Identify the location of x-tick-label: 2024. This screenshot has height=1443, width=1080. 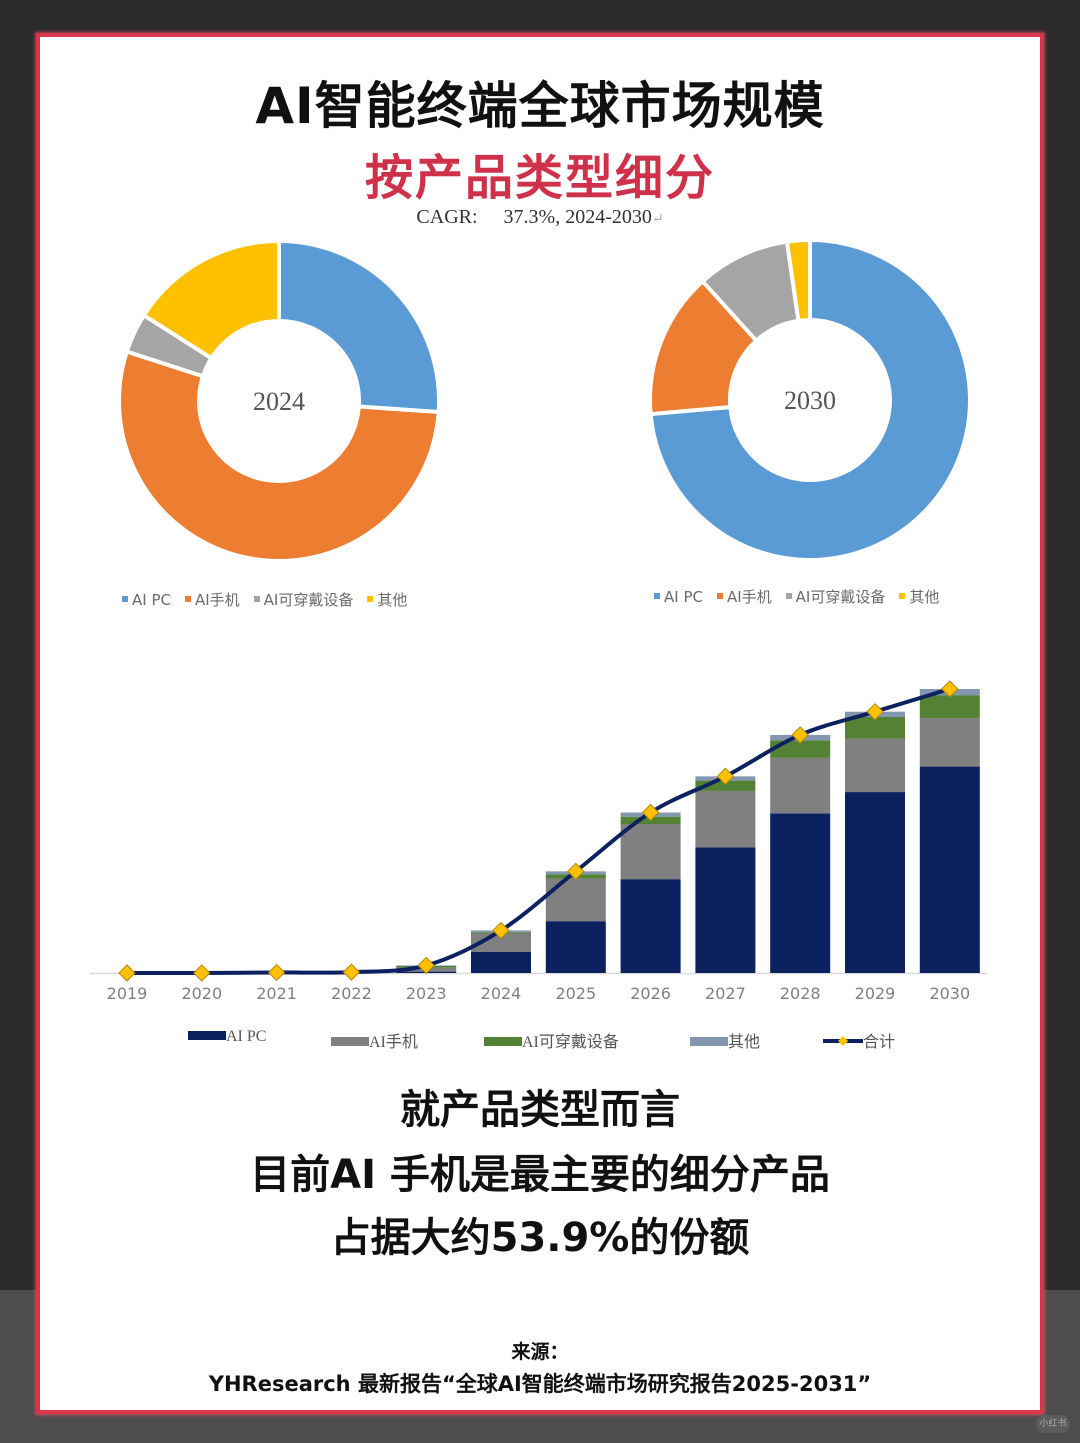
(501, 993).